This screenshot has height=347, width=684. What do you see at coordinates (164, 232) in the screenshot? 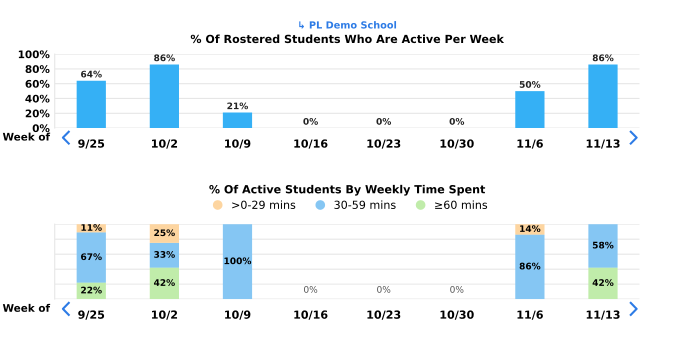
I see `data-label: 25%` at bounding box center [164, 232].